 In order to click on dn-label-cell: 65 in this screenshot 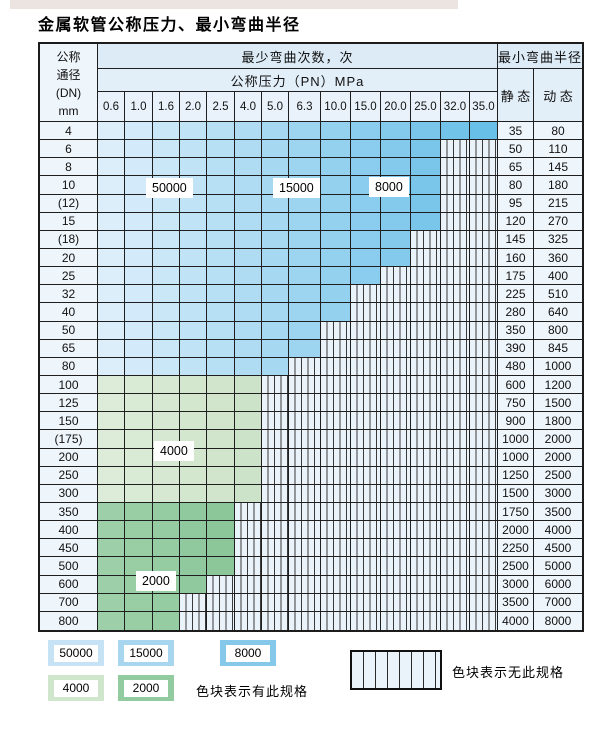, I will do `click(69, 348)`.